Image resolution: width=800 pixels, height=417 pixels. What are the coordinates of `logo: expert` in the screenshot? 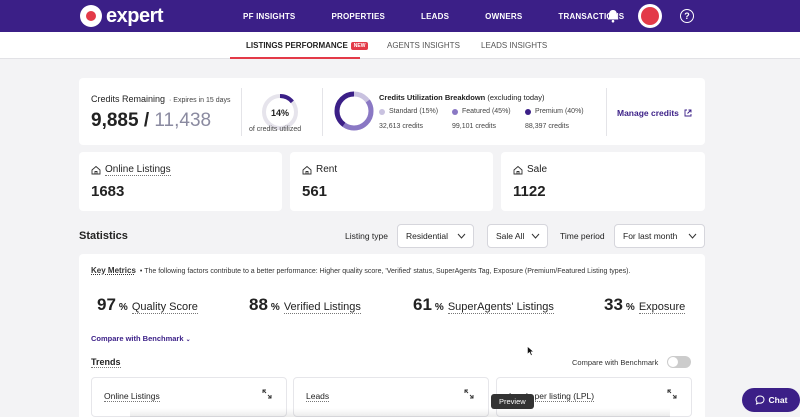 It's located at (122, 16).